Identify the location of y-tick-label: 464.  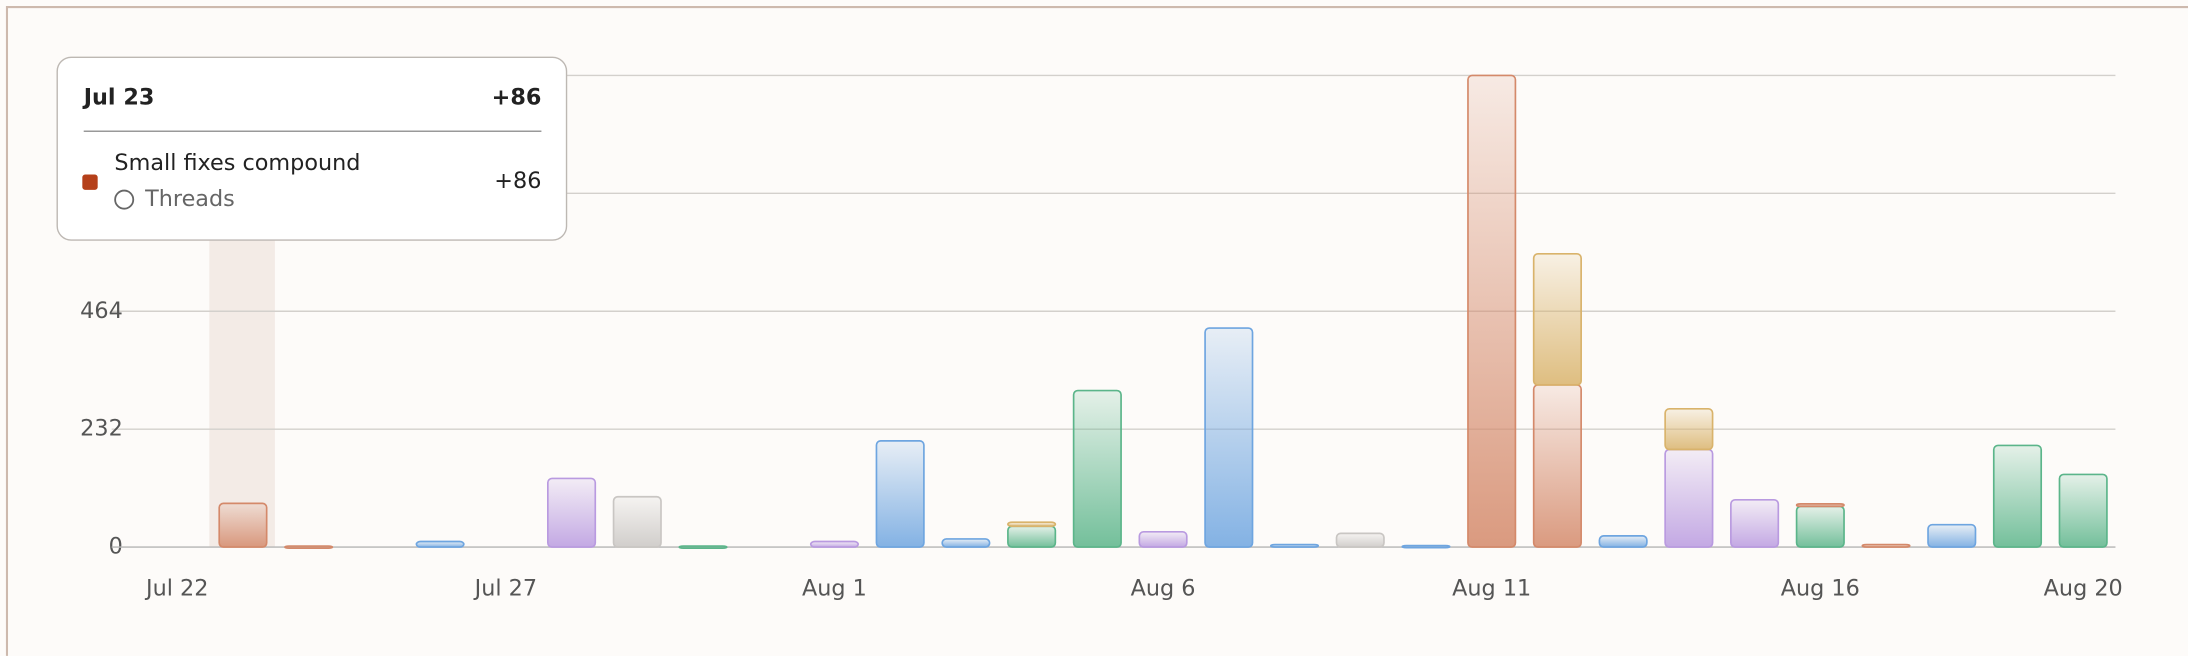
(101, 311).